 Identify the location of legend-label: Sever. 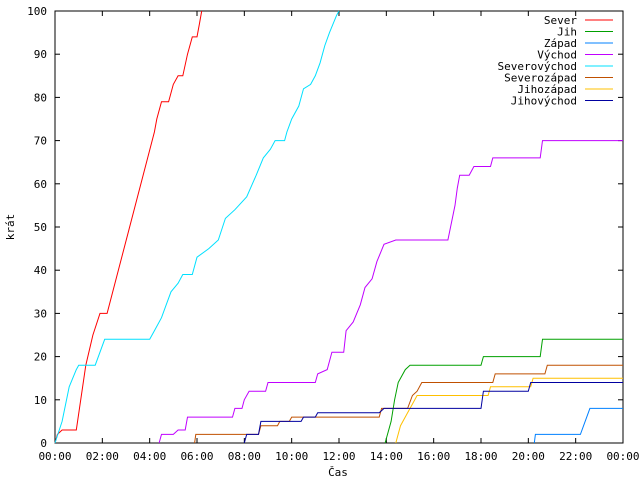
(560, 20).